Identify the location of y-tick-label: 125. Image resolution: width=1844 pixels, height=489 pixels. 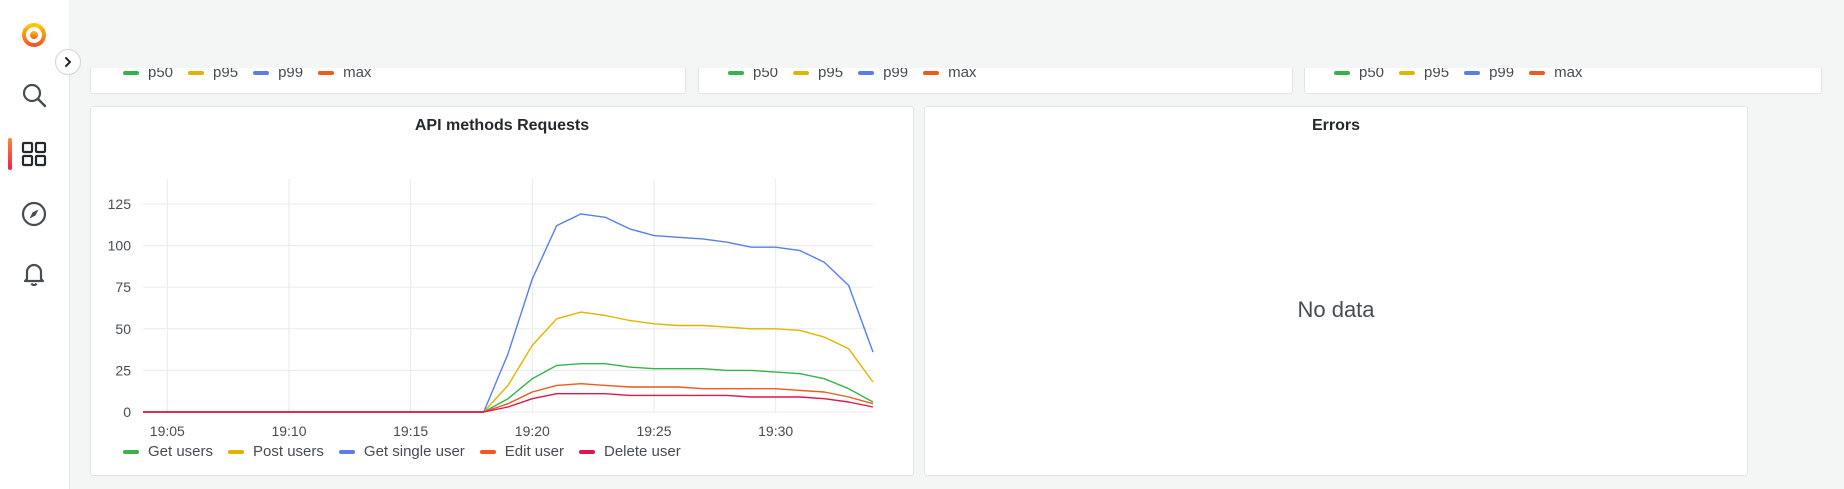
(120, 204).